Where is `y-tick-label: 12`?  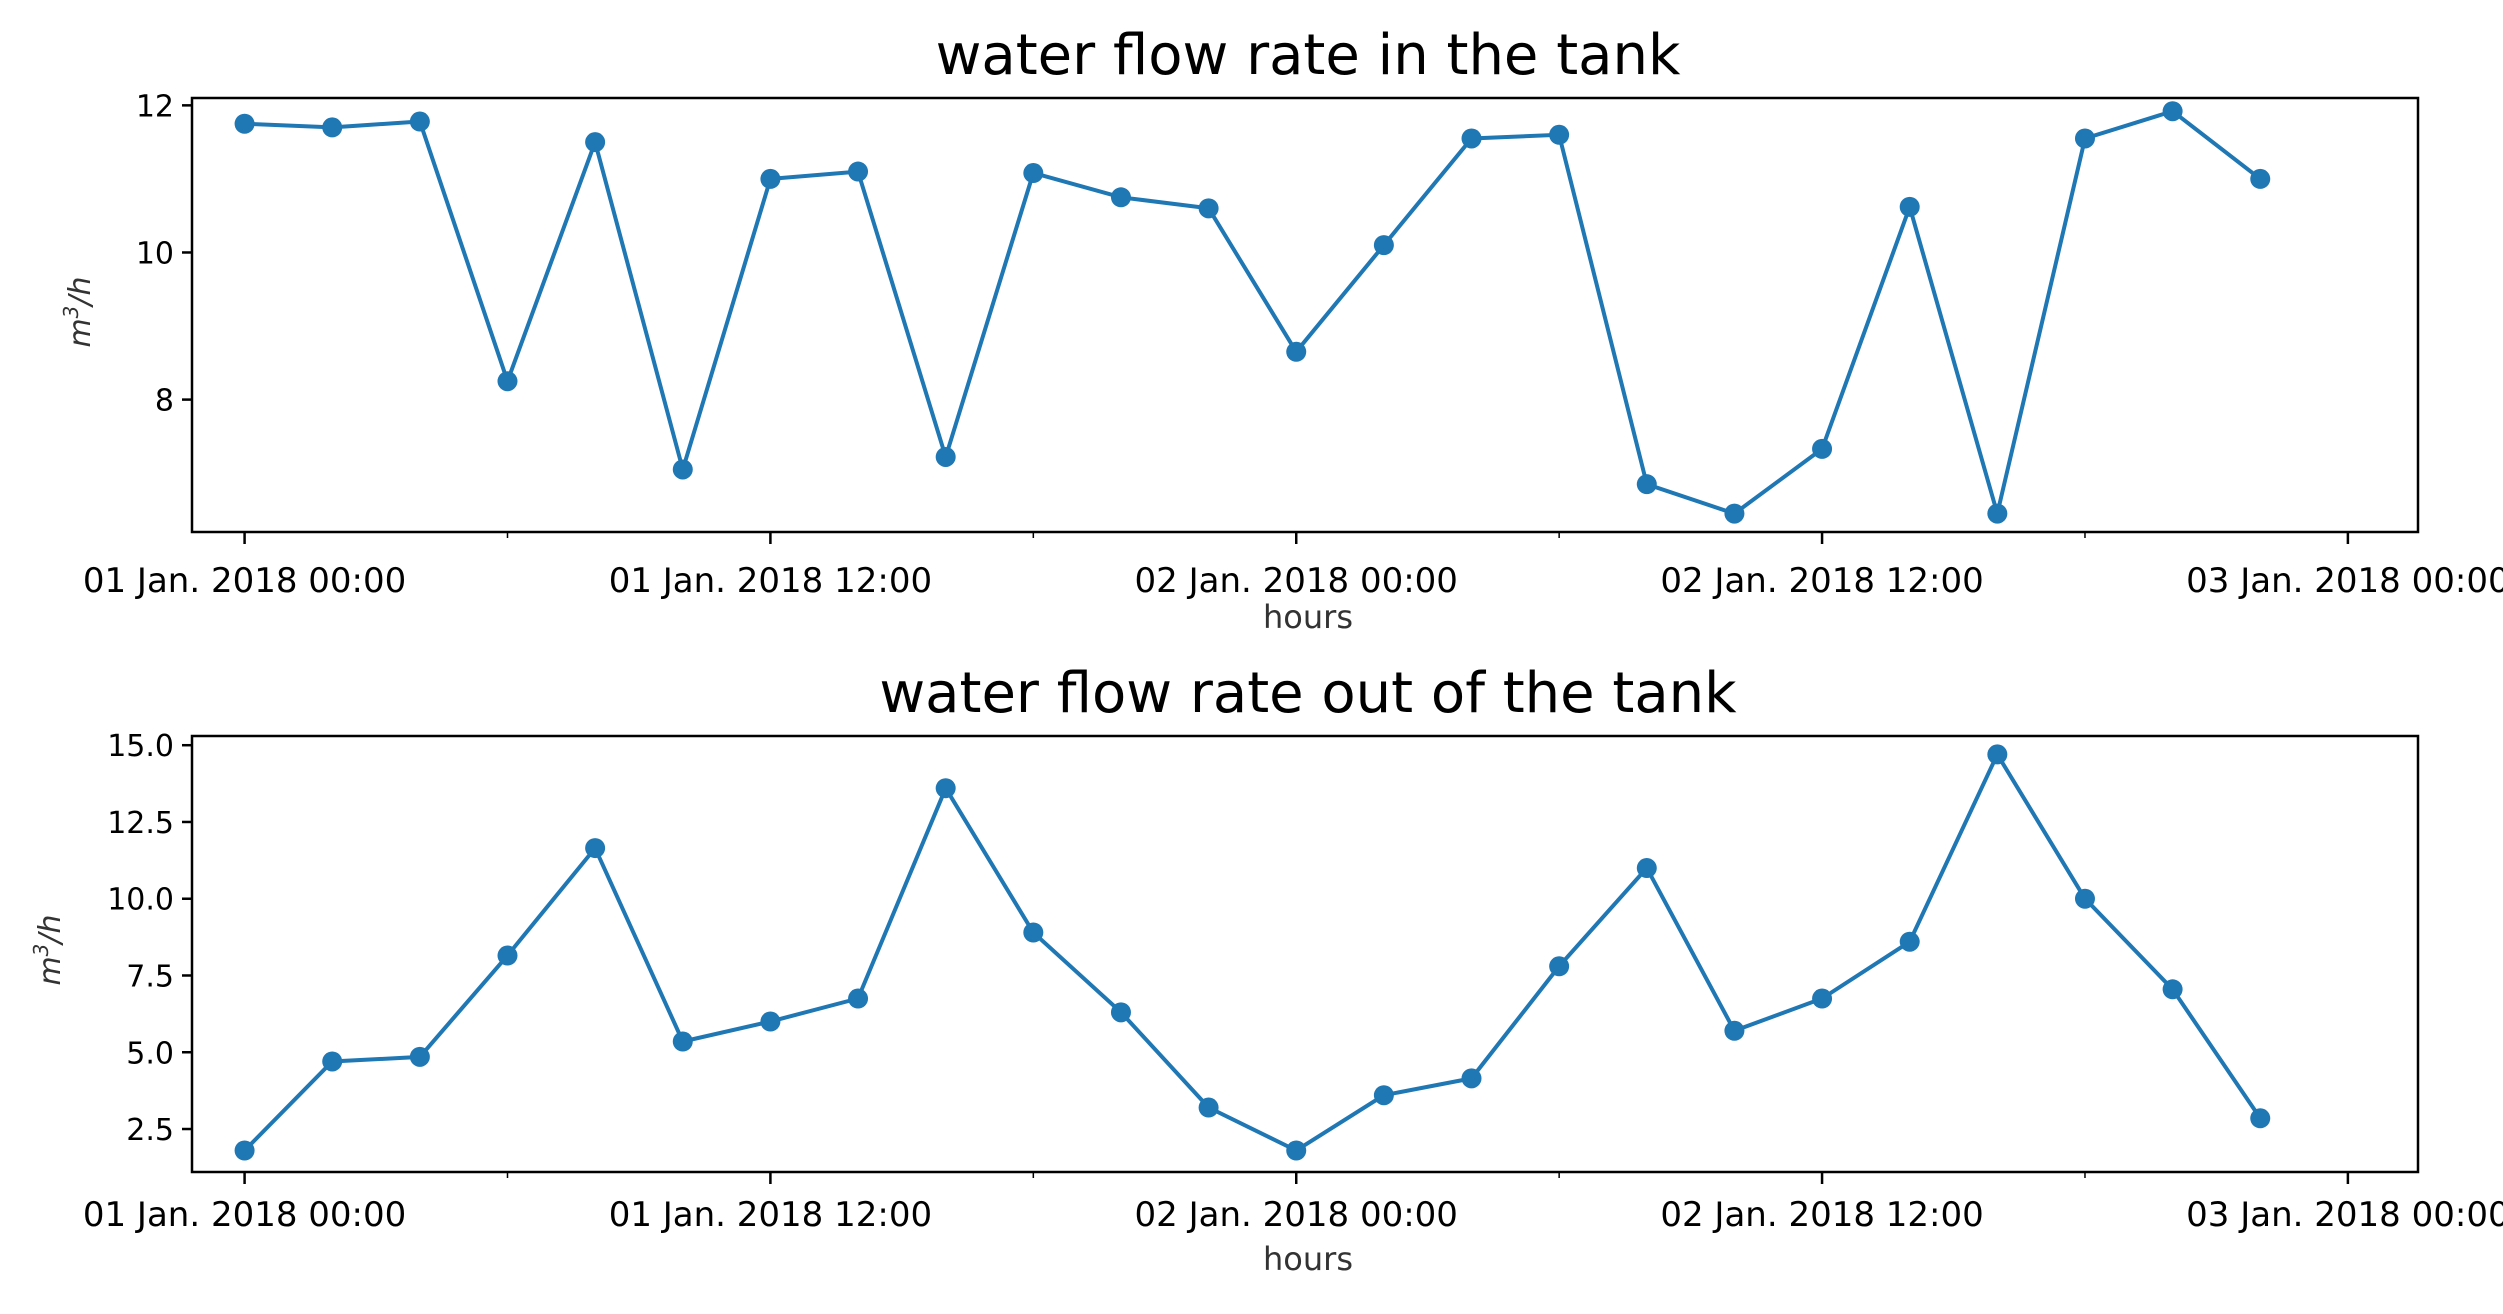
y-tick-label: 12 is located at coordinates (155, 106).